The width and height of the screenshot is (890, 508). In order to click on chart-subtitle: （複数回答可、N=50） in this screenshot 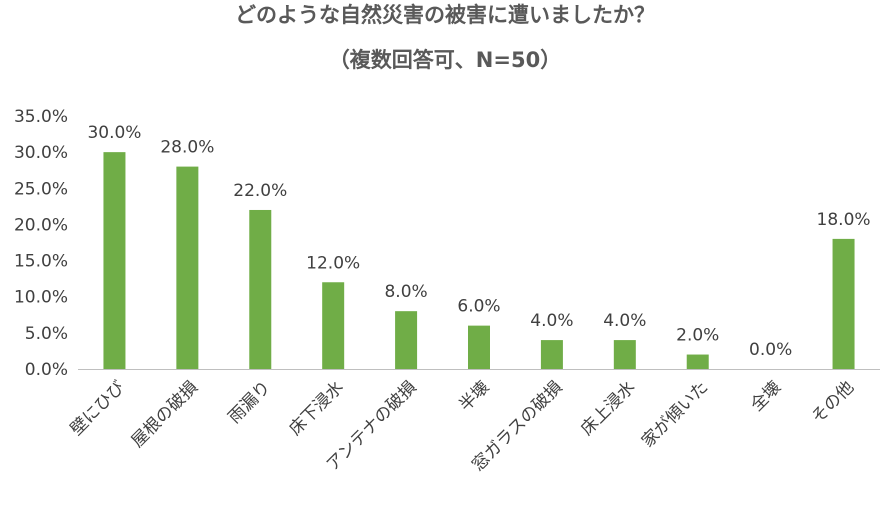, I will do `click(445, 60)`.